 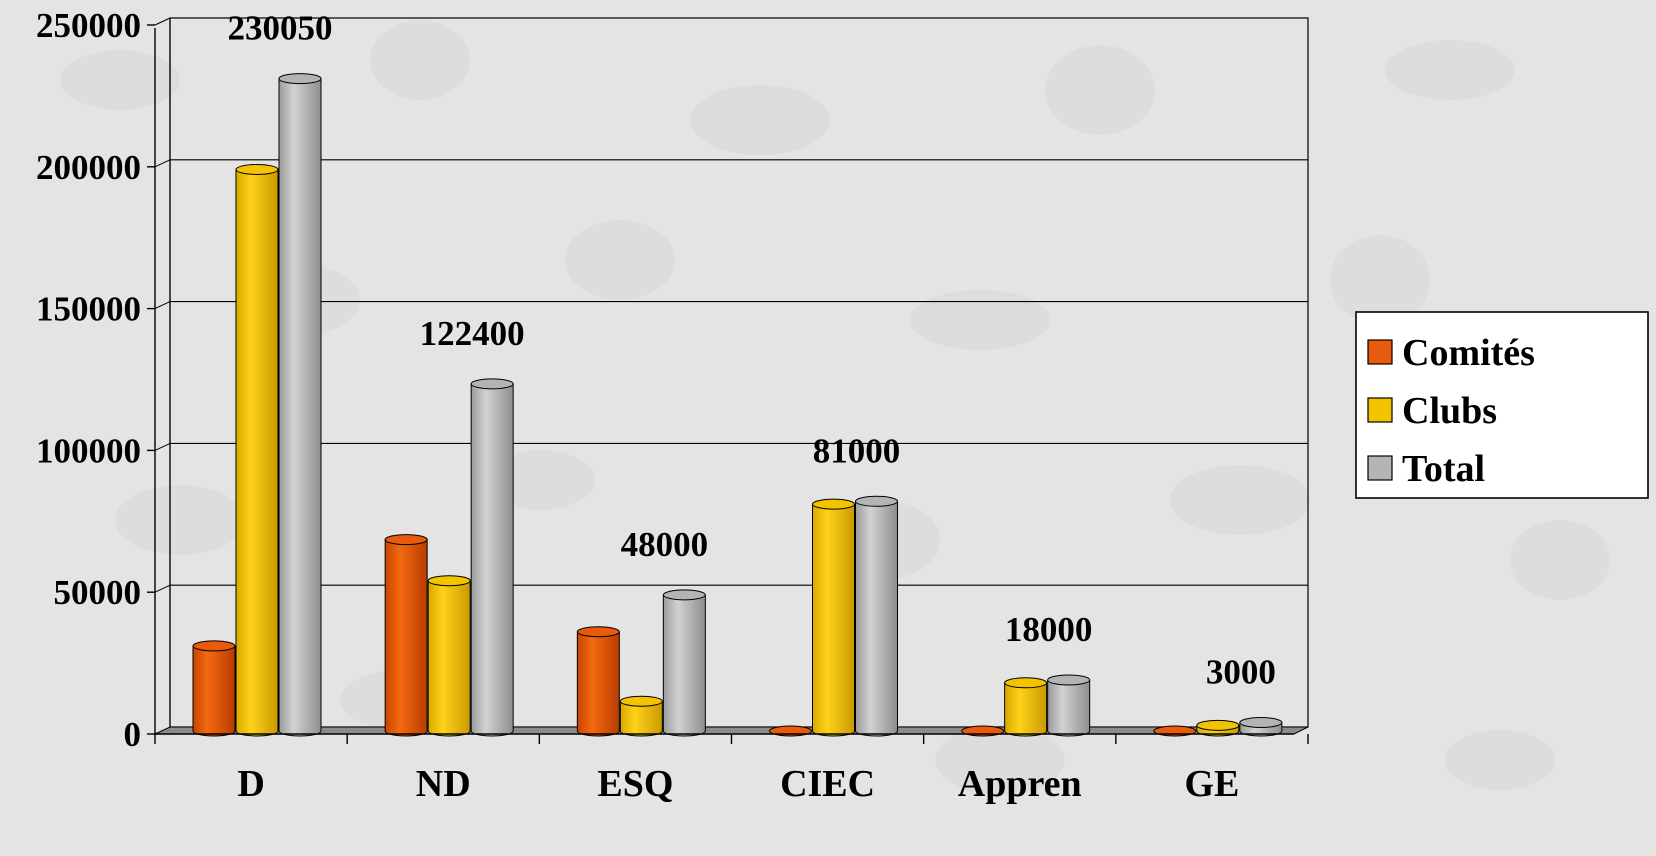 I want to click on bar-total-nd, so click(x=492, y=557).